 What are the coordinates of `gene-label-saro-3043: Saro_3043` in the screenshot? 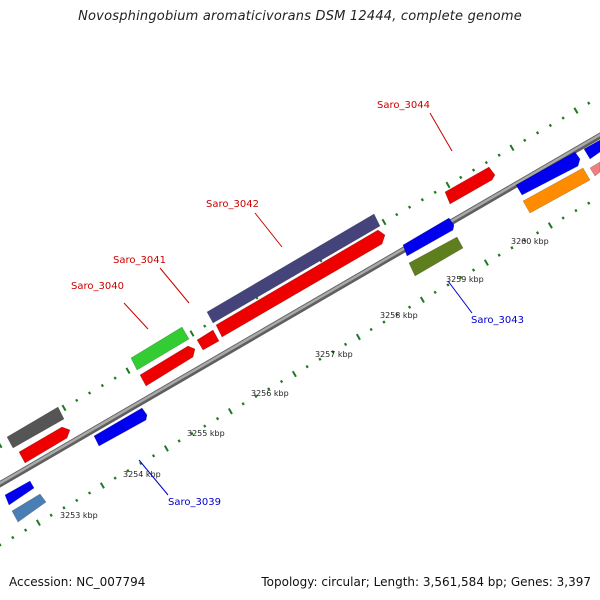 It's located at (497, 320).